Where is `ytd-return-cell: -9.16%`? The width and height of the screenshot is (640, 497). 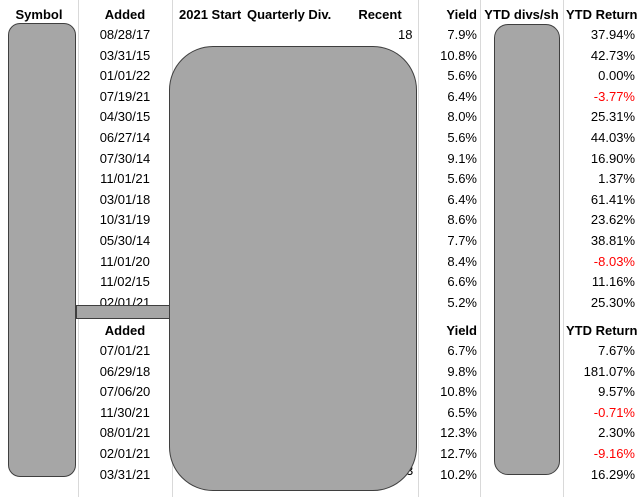
ytd-return-cell: -9.16% is located at coordinates (614, 453).